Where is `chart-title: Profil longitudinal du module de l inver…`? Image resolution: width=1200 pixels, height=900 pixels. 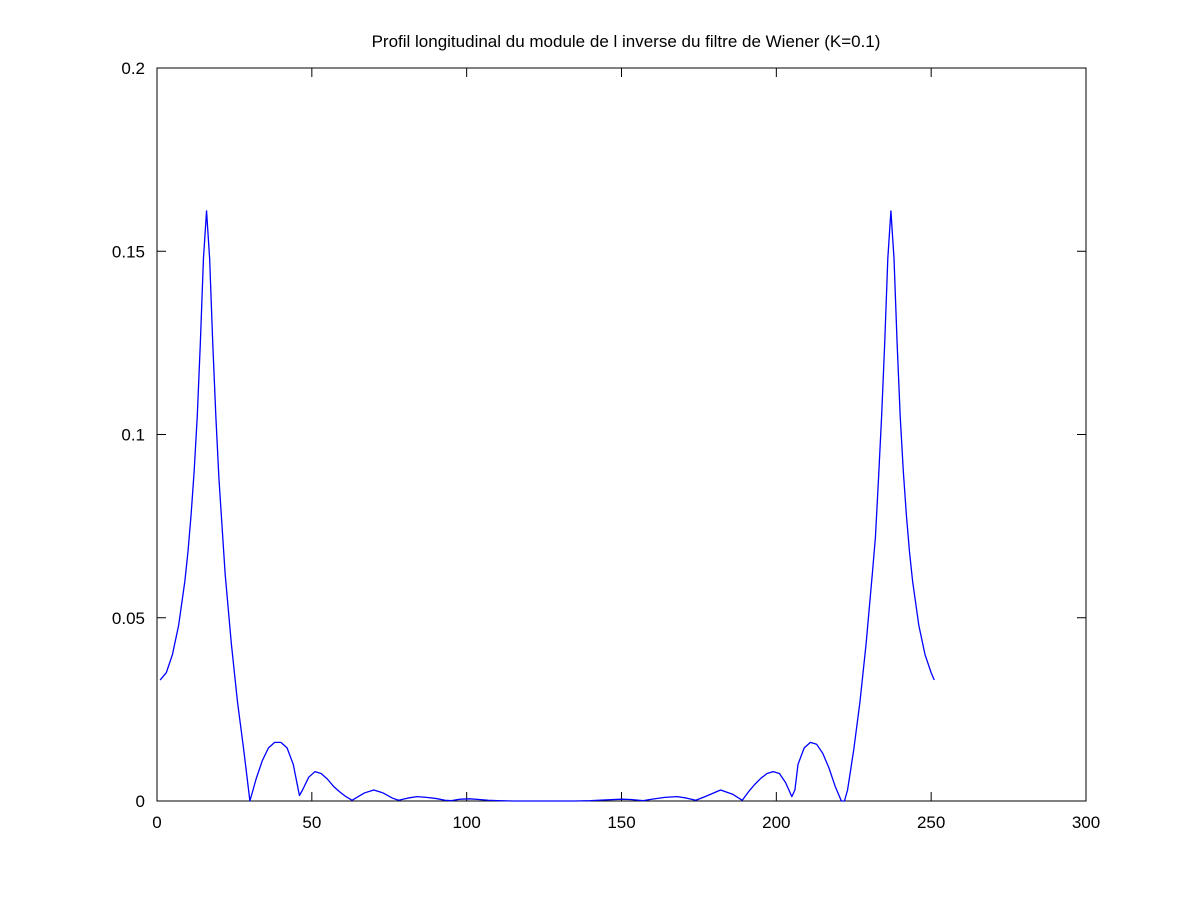
chart-title: Profil longitudinal du module de l inver… is located at coordinates (626, 41).